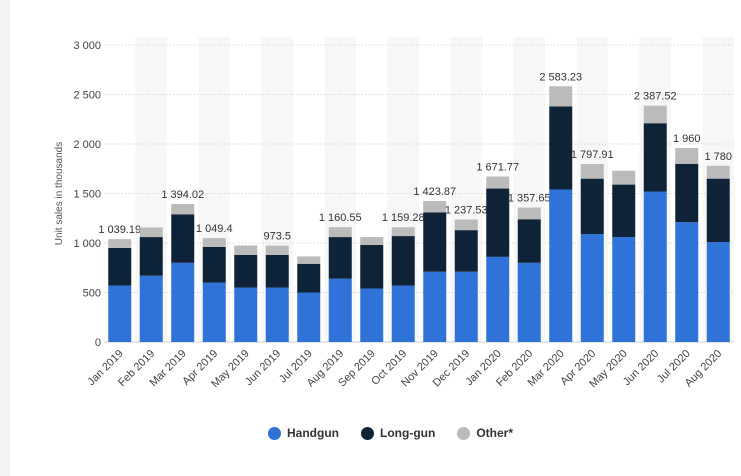 This screenshot has width=741, height=476. What do you see at coordinates (560, 77) in the screenshot?
I see `data-label-total: 2 583.23` at bounding box center [560, 77].